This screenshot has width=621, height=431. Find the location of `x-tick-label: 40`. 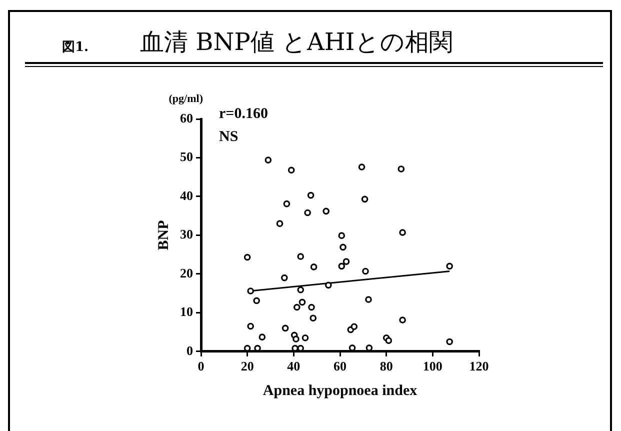

x-tick-label: 40 is located at coordinates (293, 366).